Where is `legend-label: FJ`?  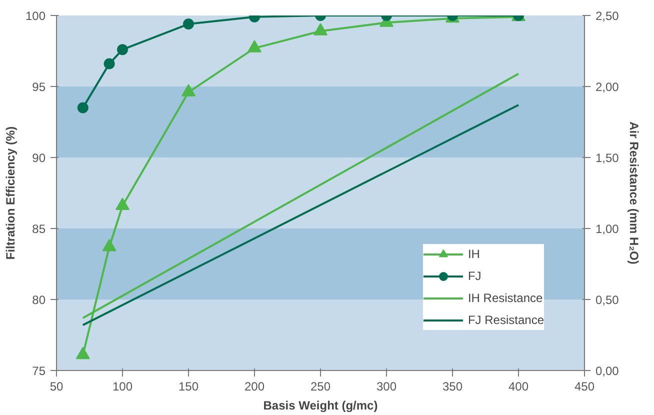
legend-label: FJ is located at coordinates (475, 276).